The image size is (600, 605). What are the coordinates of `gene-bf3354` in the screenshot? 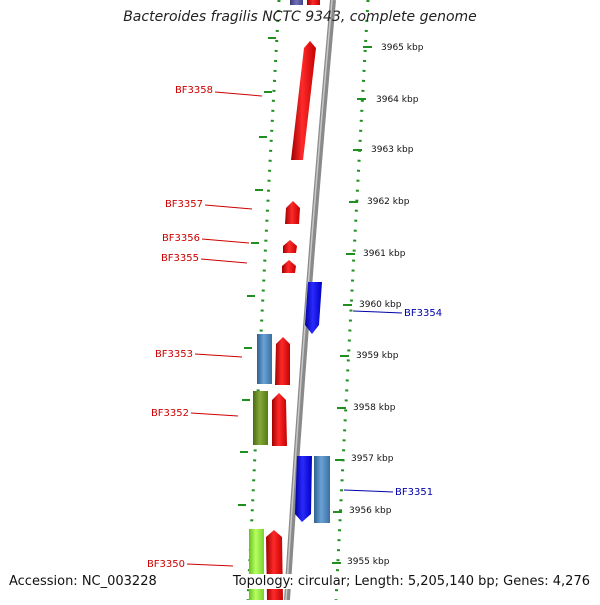 It's located at (313, 308).